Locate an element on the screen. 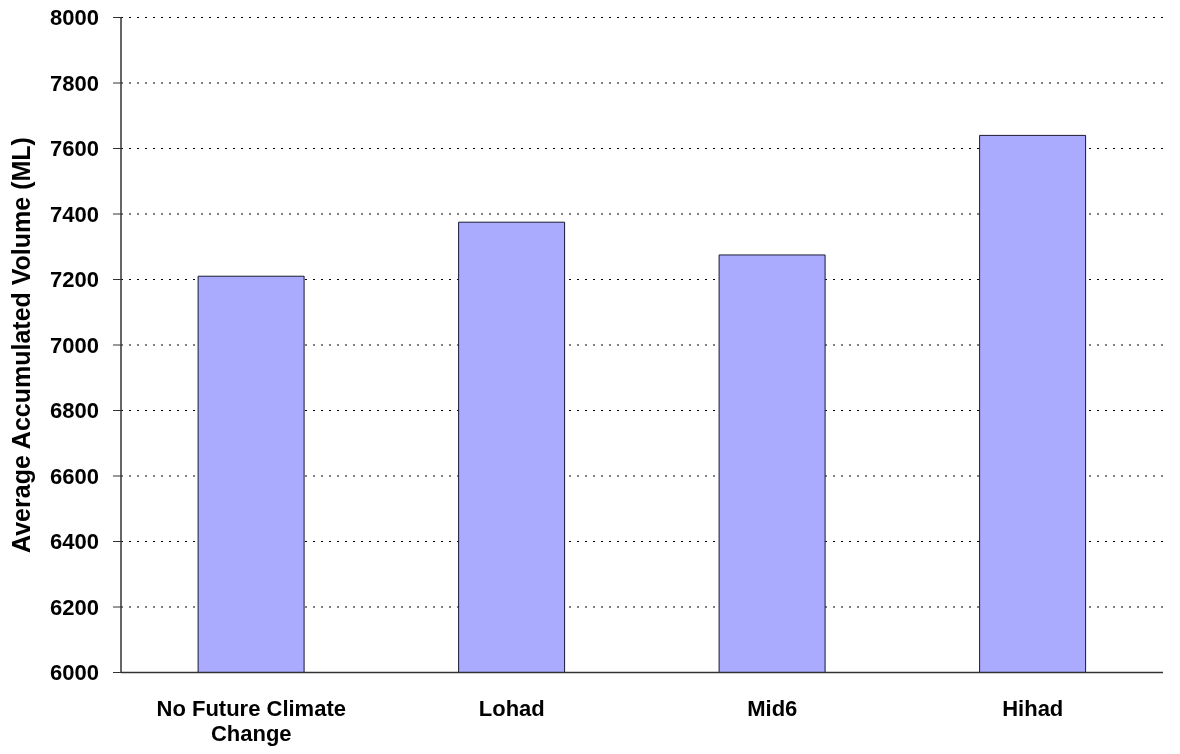 This screenshot has height=754, width=1180. y-tick-label: 7400 is located at coordinates (74, 214).